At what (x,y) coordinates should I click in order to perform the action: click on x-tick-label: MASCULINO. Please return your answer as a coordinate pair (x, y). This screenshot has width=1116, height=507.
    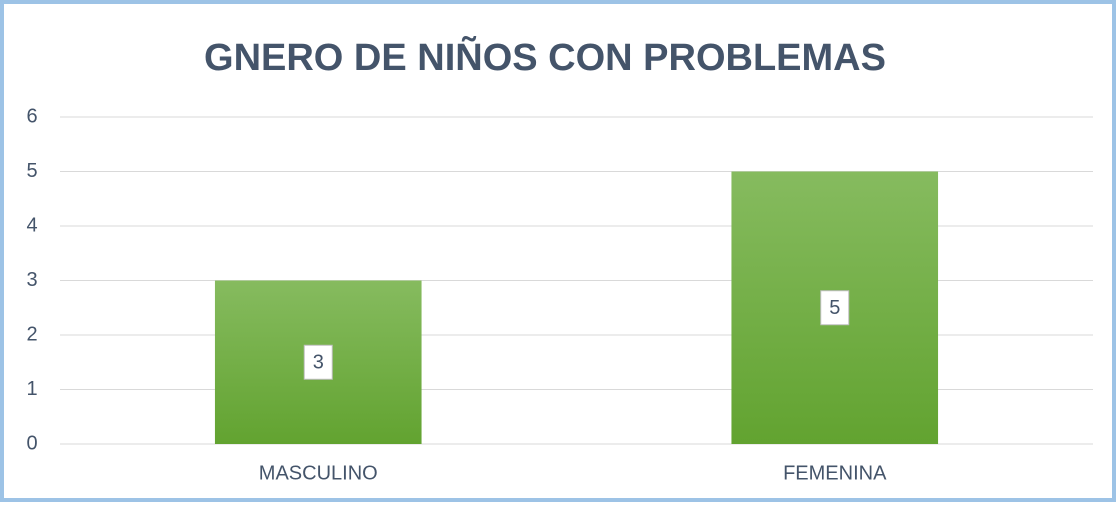
    Looking at the image, I should click on (318, 473).